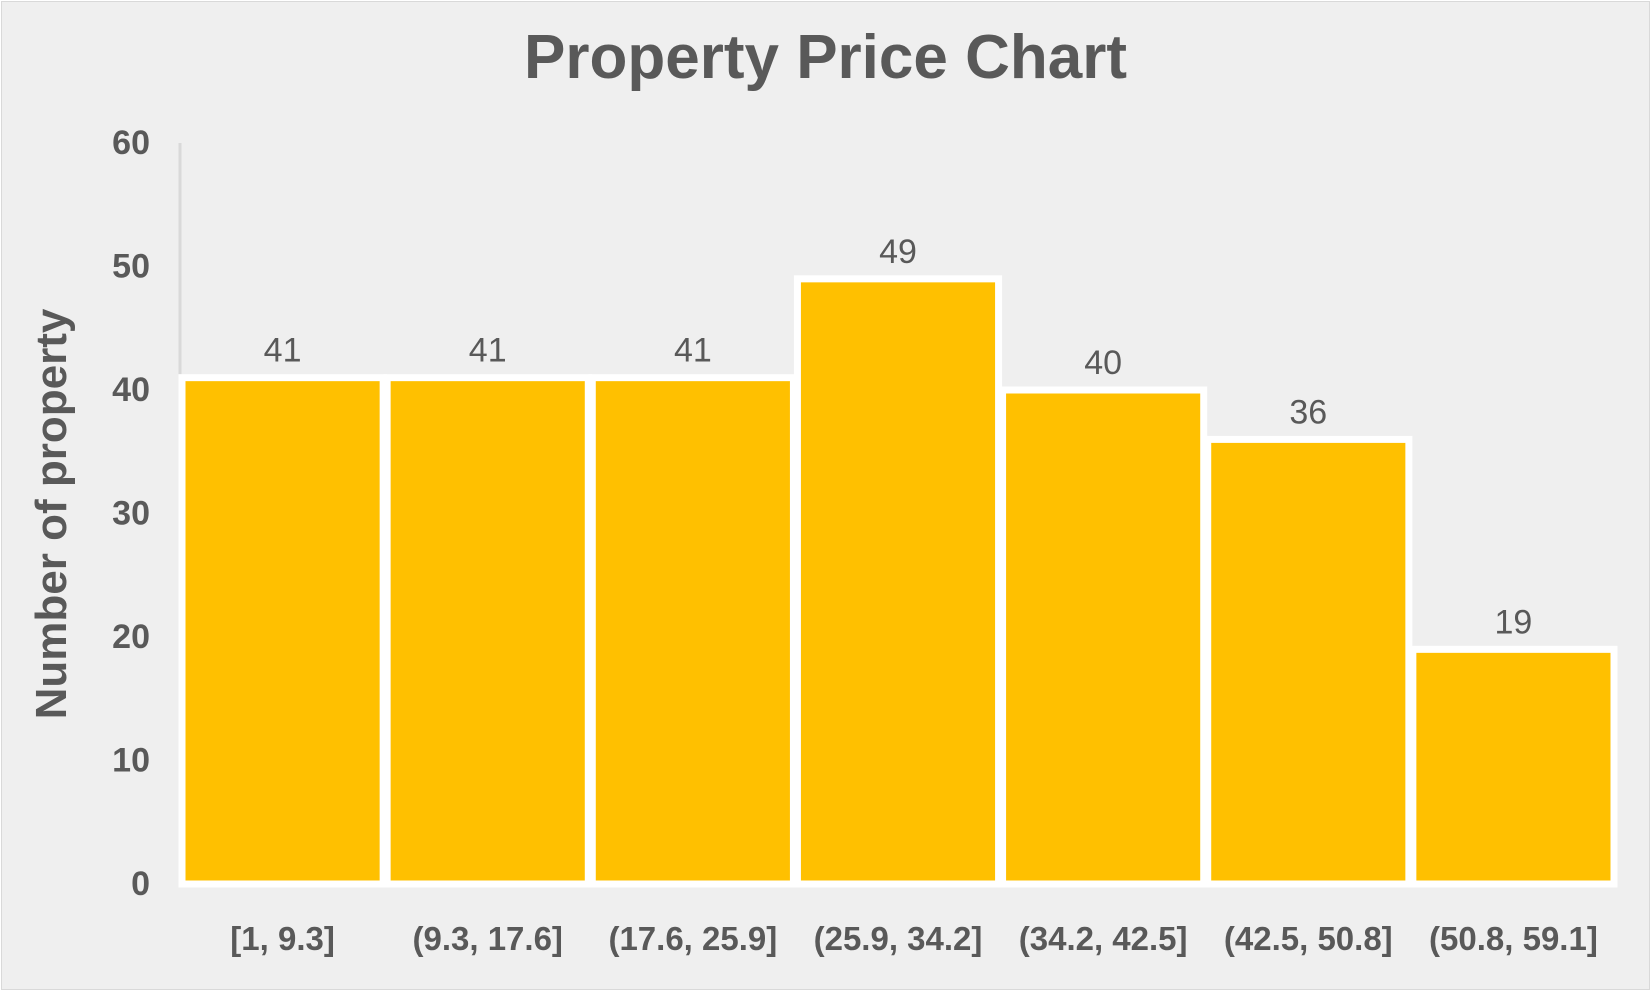 The image size is (1651, 991). Describe the element at coordinates (488, 938) in the screenshot. I see `x-tick-label: (9.3, 17.6]` at that location.